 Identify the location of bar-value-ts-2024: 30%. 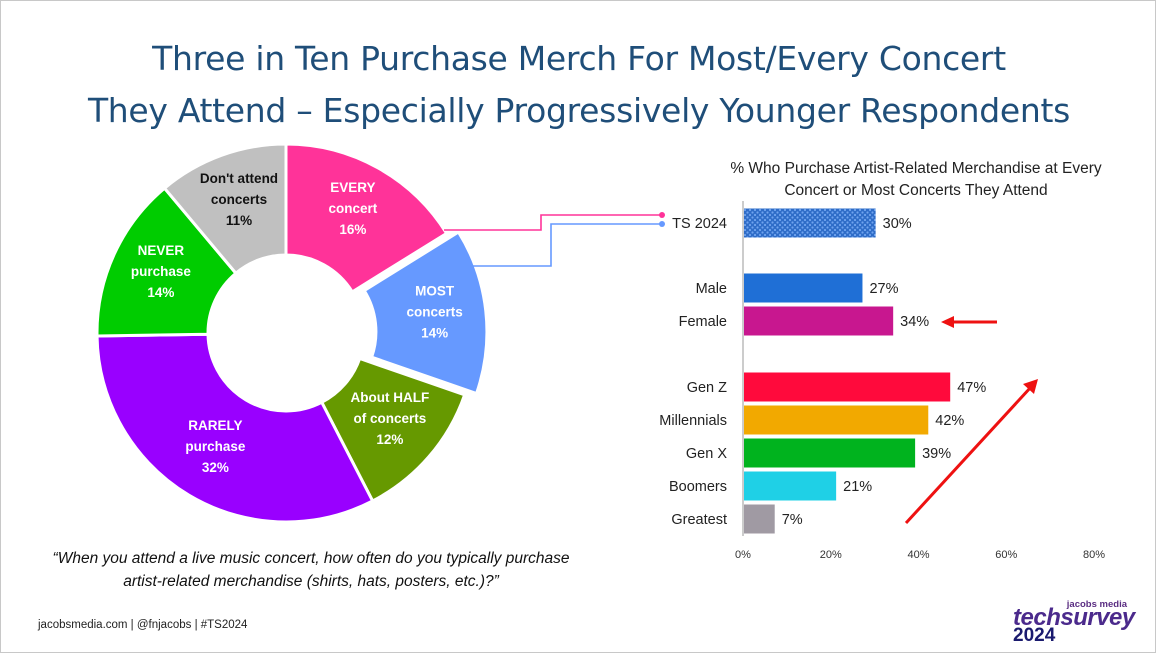
(897, 224).